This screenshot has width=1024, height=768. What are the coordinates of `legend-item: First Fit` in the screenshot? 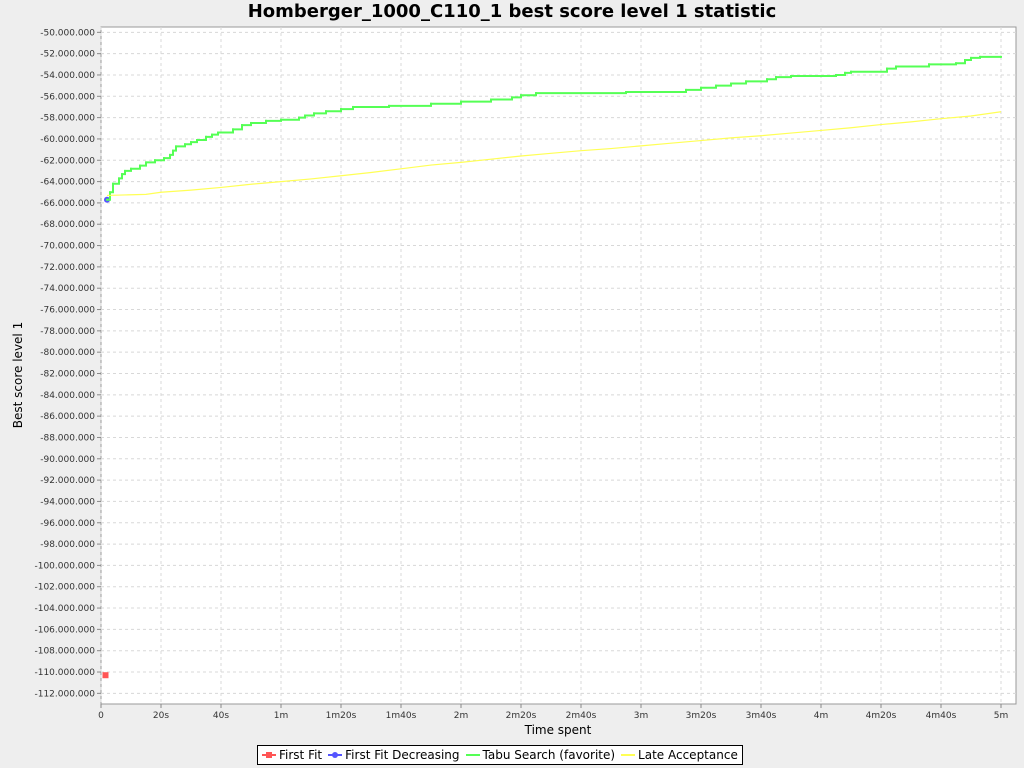 It's located at (292, 755).